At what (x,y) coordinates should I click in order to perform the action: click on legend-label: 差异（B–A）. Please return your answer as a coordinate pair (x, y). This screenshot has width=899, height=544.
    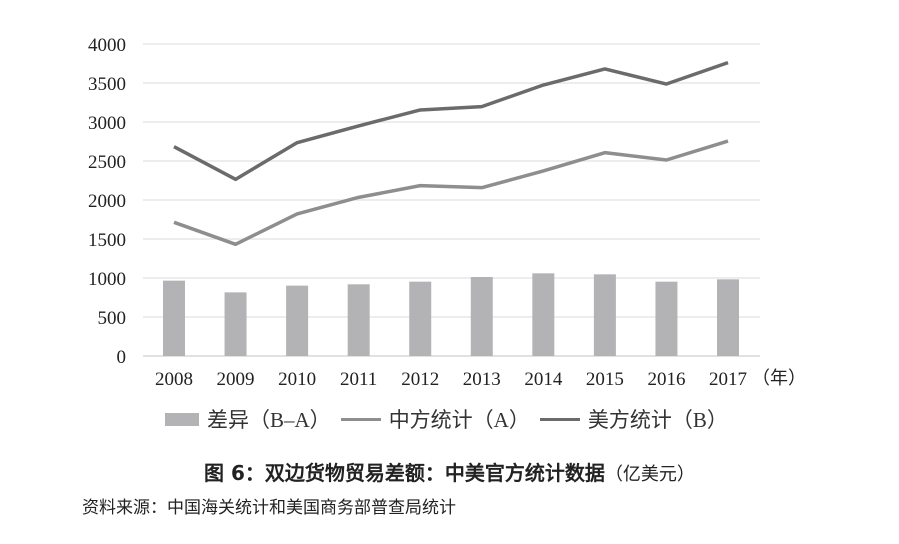
    Looking at the image, I should click on (269, 420).